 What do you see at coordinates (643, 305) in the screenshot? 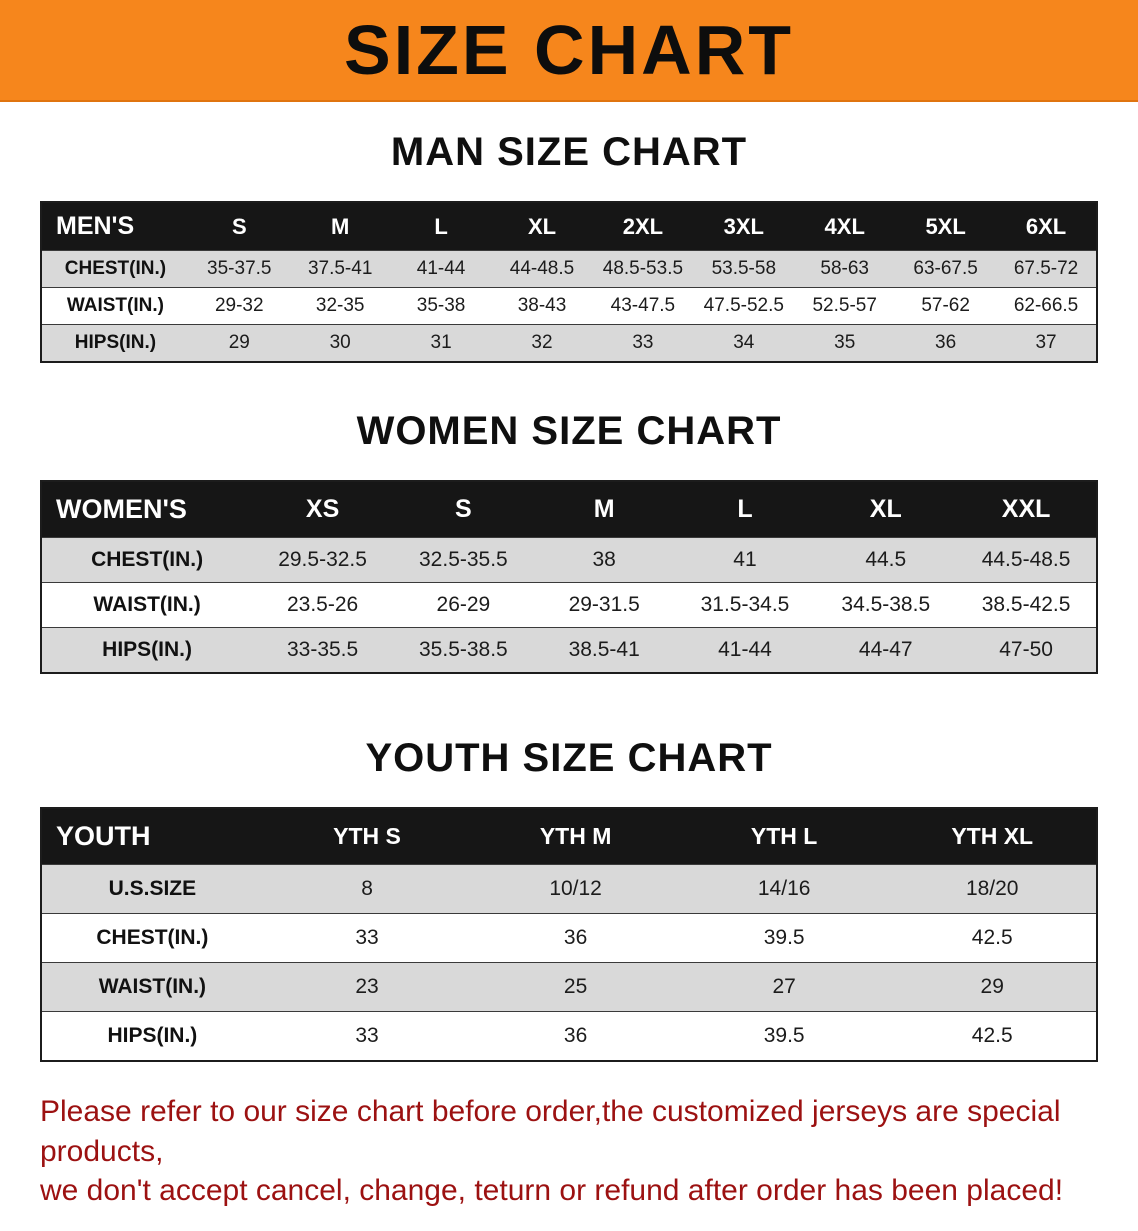
I see `table-cell: 43-47.5` at bounding box center [643, 305].